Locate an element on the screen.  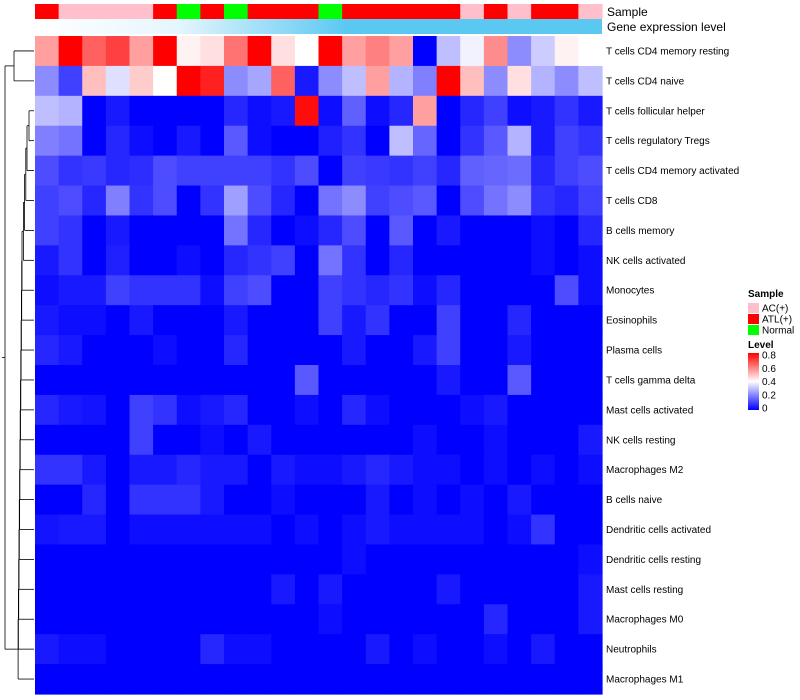
legend-label: Normal is located at coordinates (778, 331).